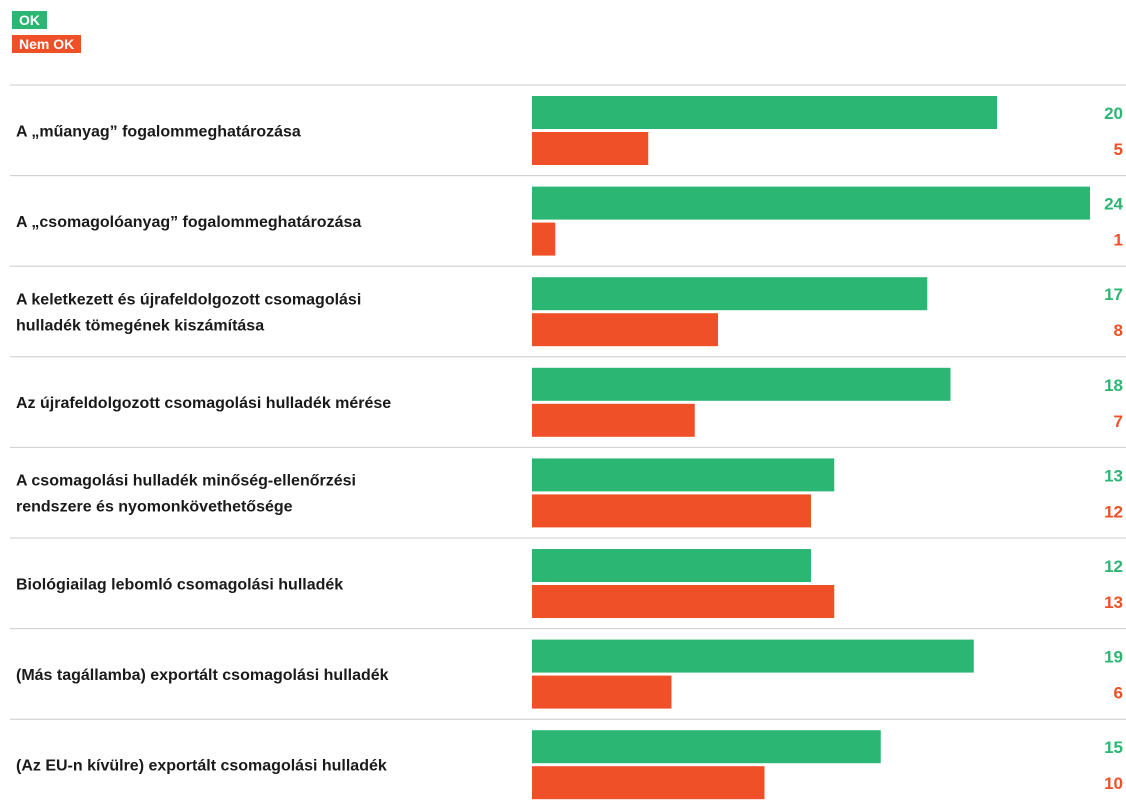 The height and width of the screenshot is (803, 1126). What do you see at coordinates (1118, 421) in the screenshot?
I see `value-label-not-ok: 7` at bounding box center [1118, 421].